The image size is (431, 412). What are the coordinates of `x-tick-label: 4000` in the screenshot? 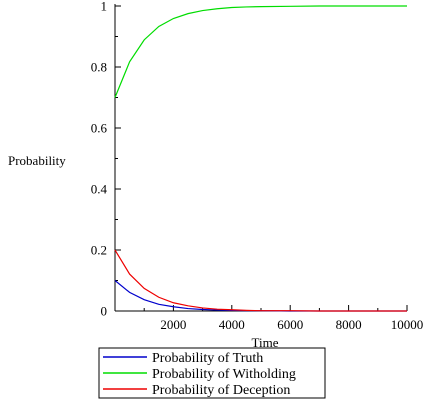 It's located at (232, 324).